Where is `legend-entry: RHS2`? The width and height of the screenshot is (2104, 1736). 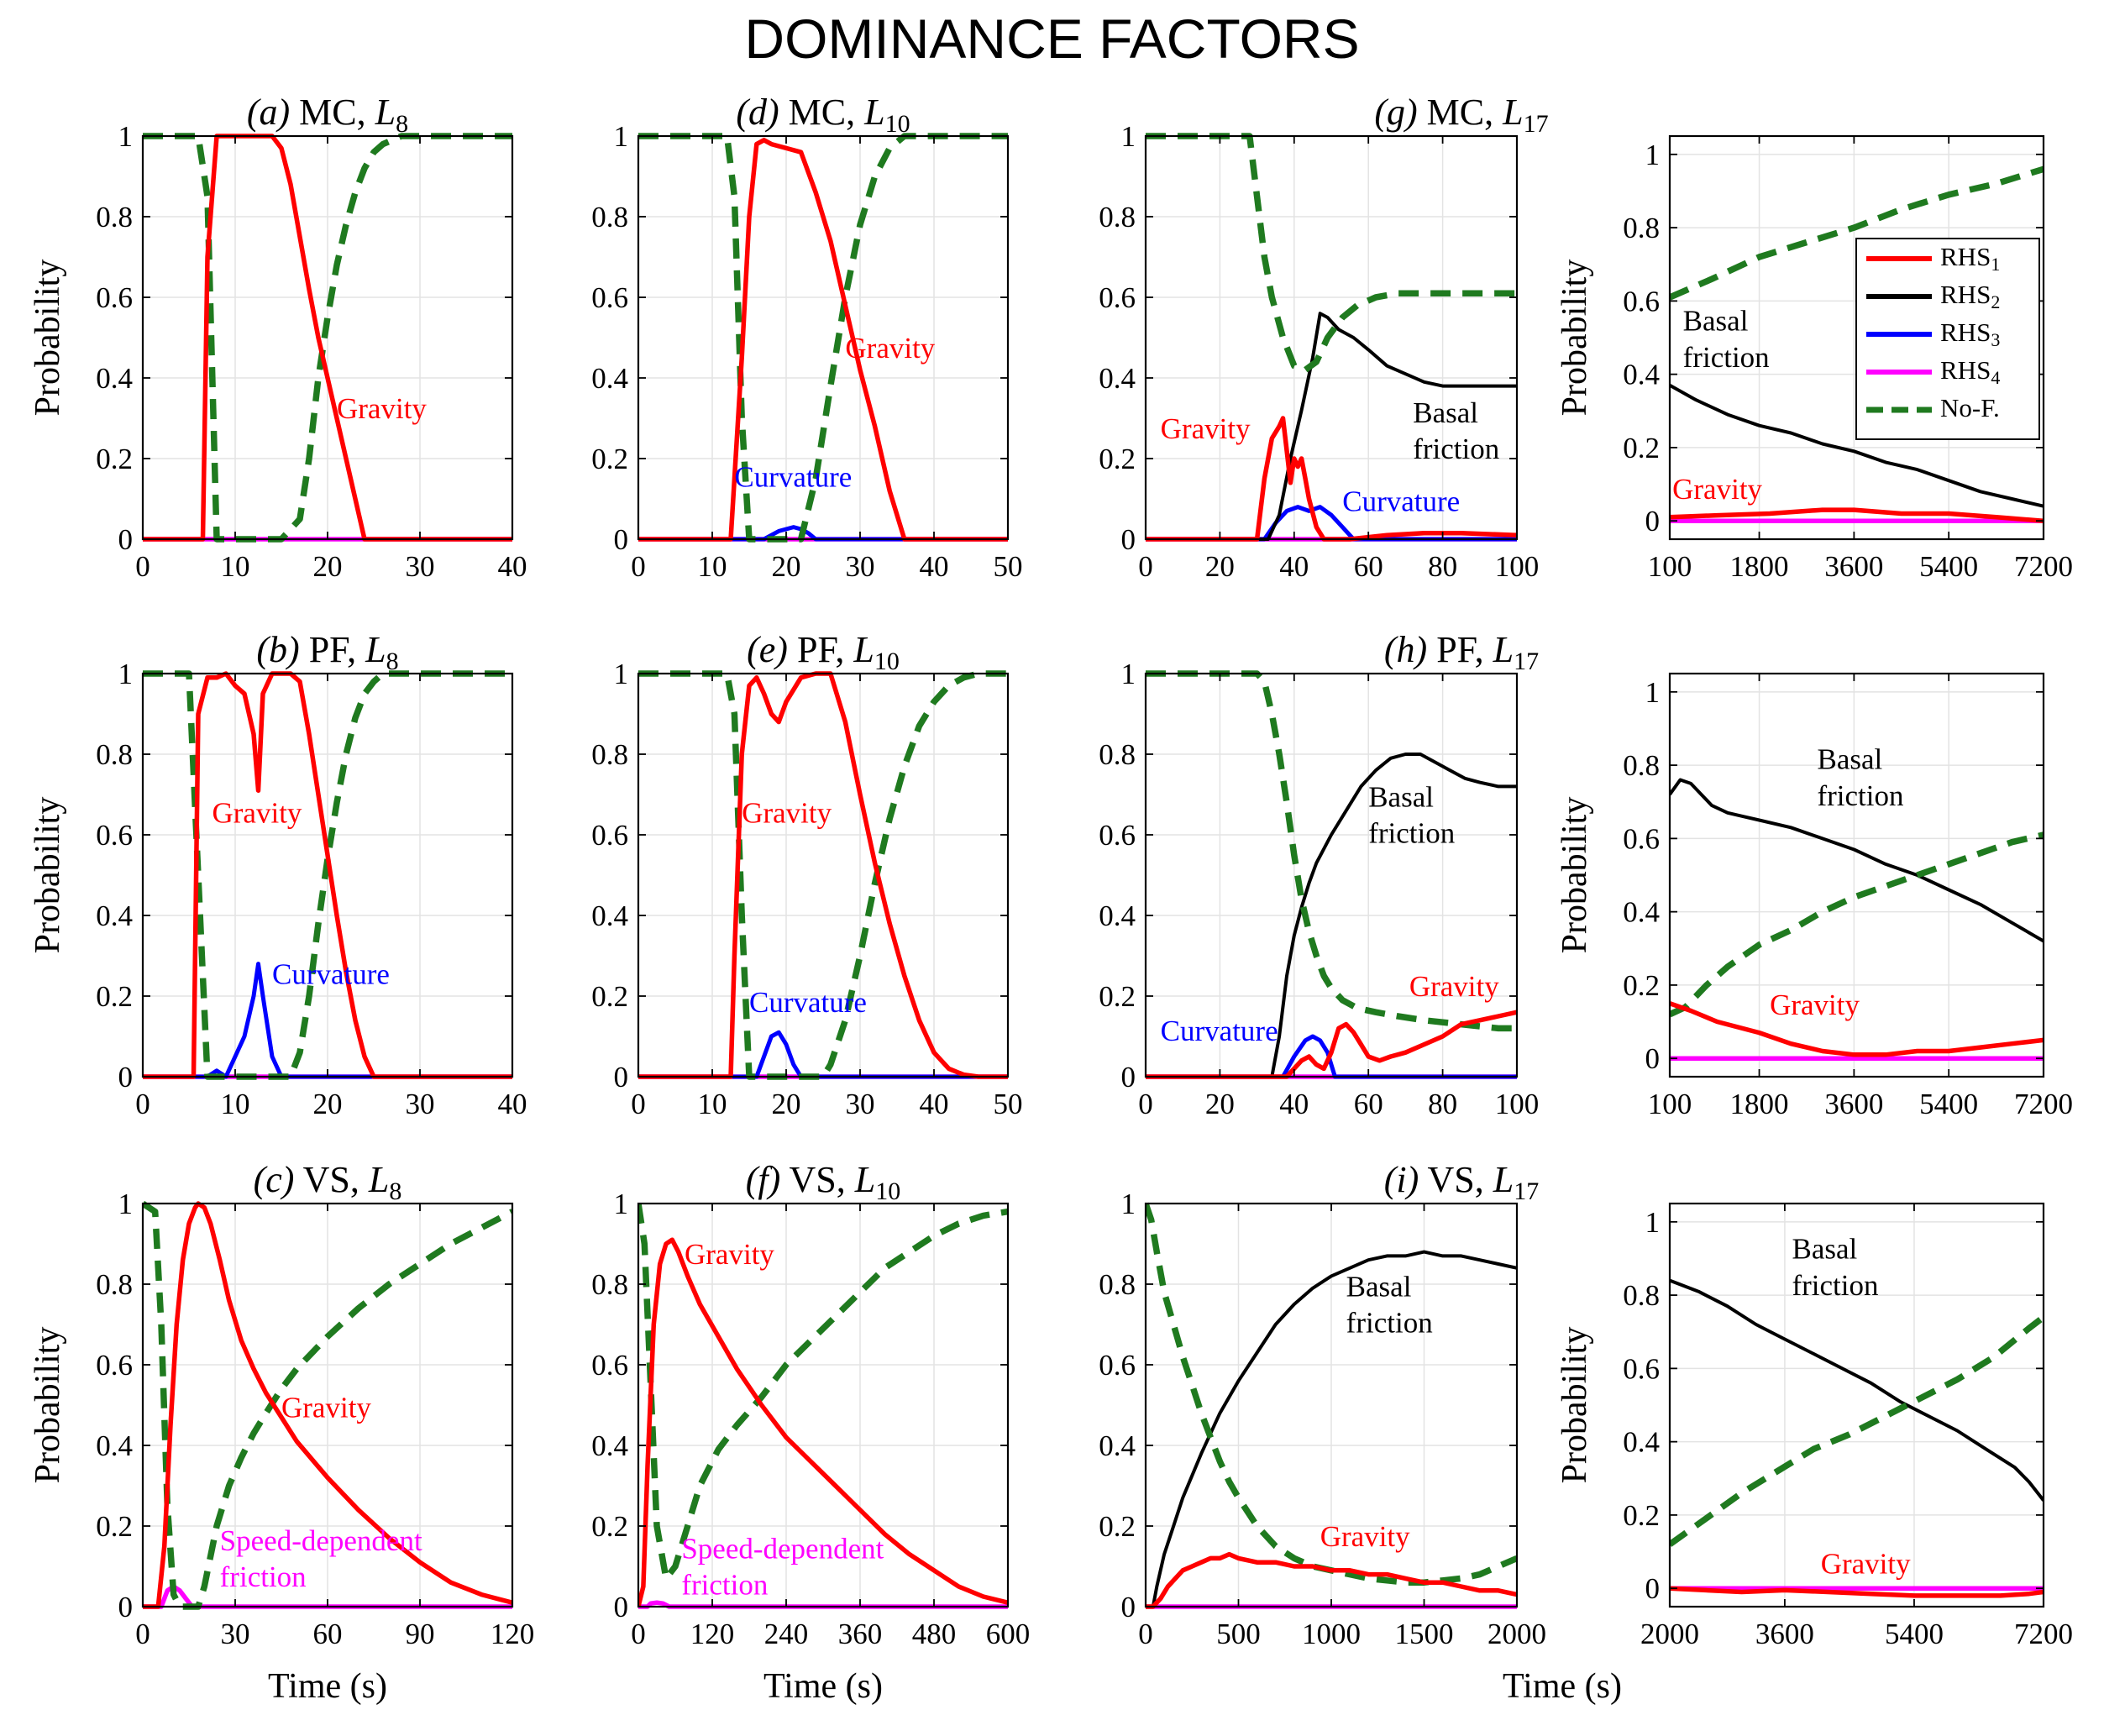 legend-entry: RHS2 is located at coordinates (1970, 296).